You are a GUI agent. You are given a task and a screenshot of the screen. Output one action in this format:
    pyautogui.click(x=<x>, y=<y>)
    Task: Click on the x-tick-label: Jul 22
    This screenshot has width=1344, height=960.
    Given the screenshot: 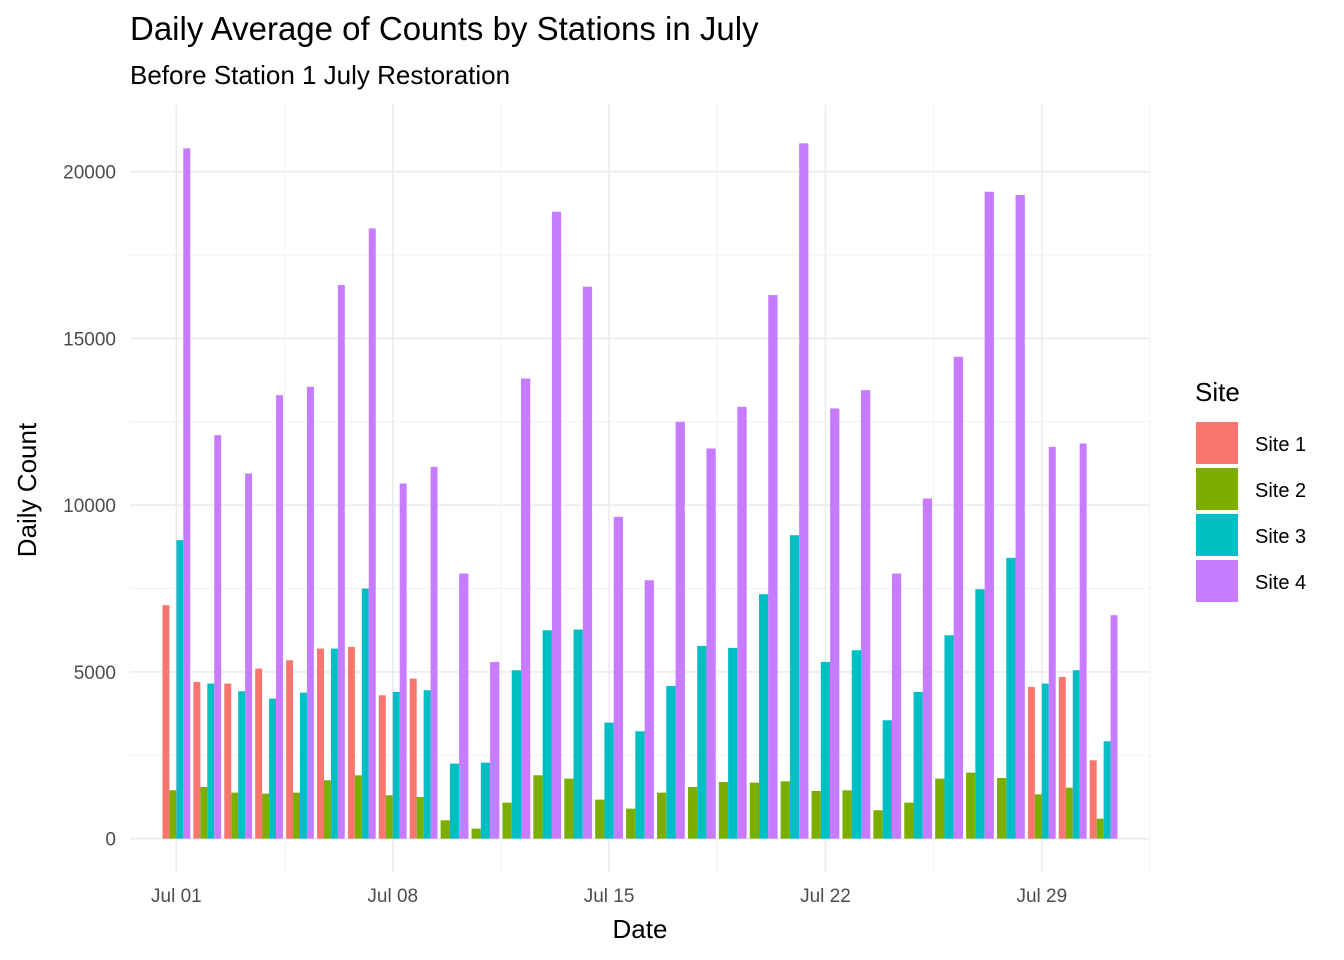 What is the action you would take?
    pyautogui.click(x=825, y=896)
    